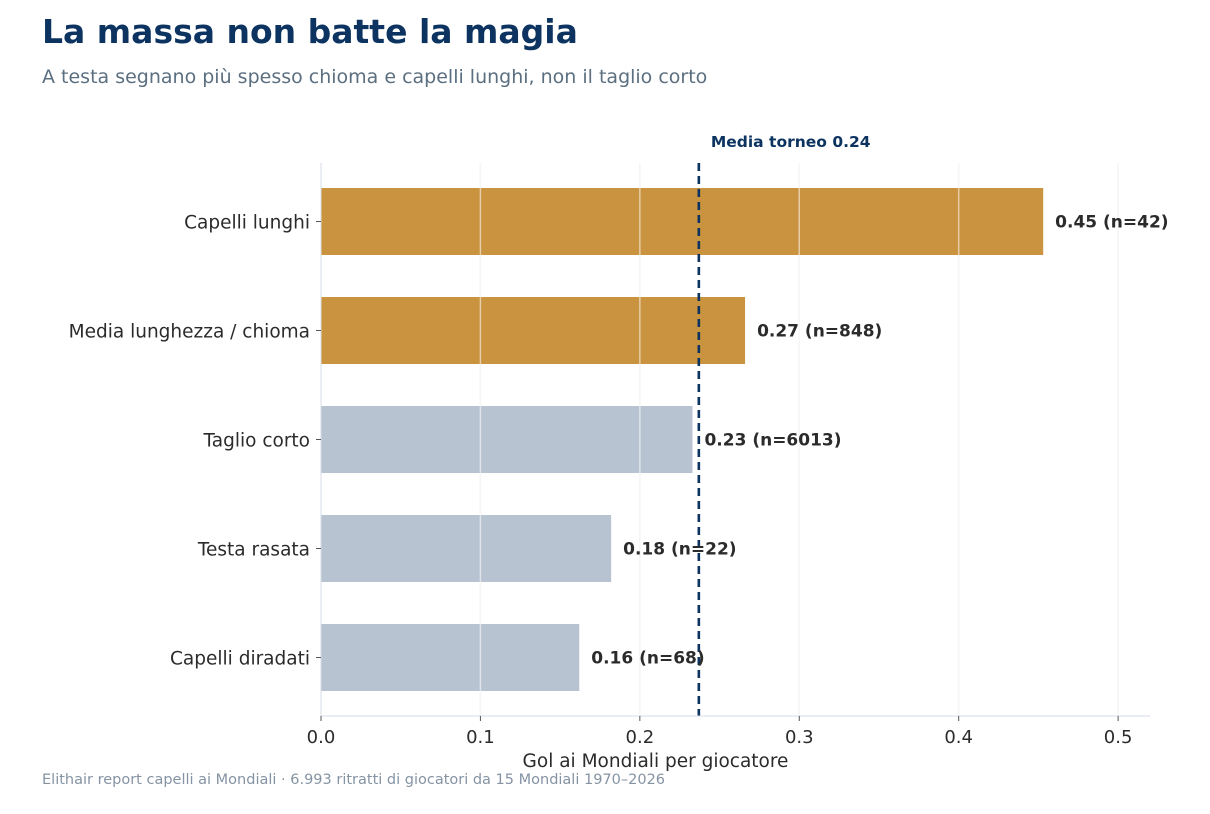  What do you see at coordinates (656, 761) in the screenshot?
I see `x-axis-title: Gol ai Mondiali per giocatore` at bounding box center [656, 761].